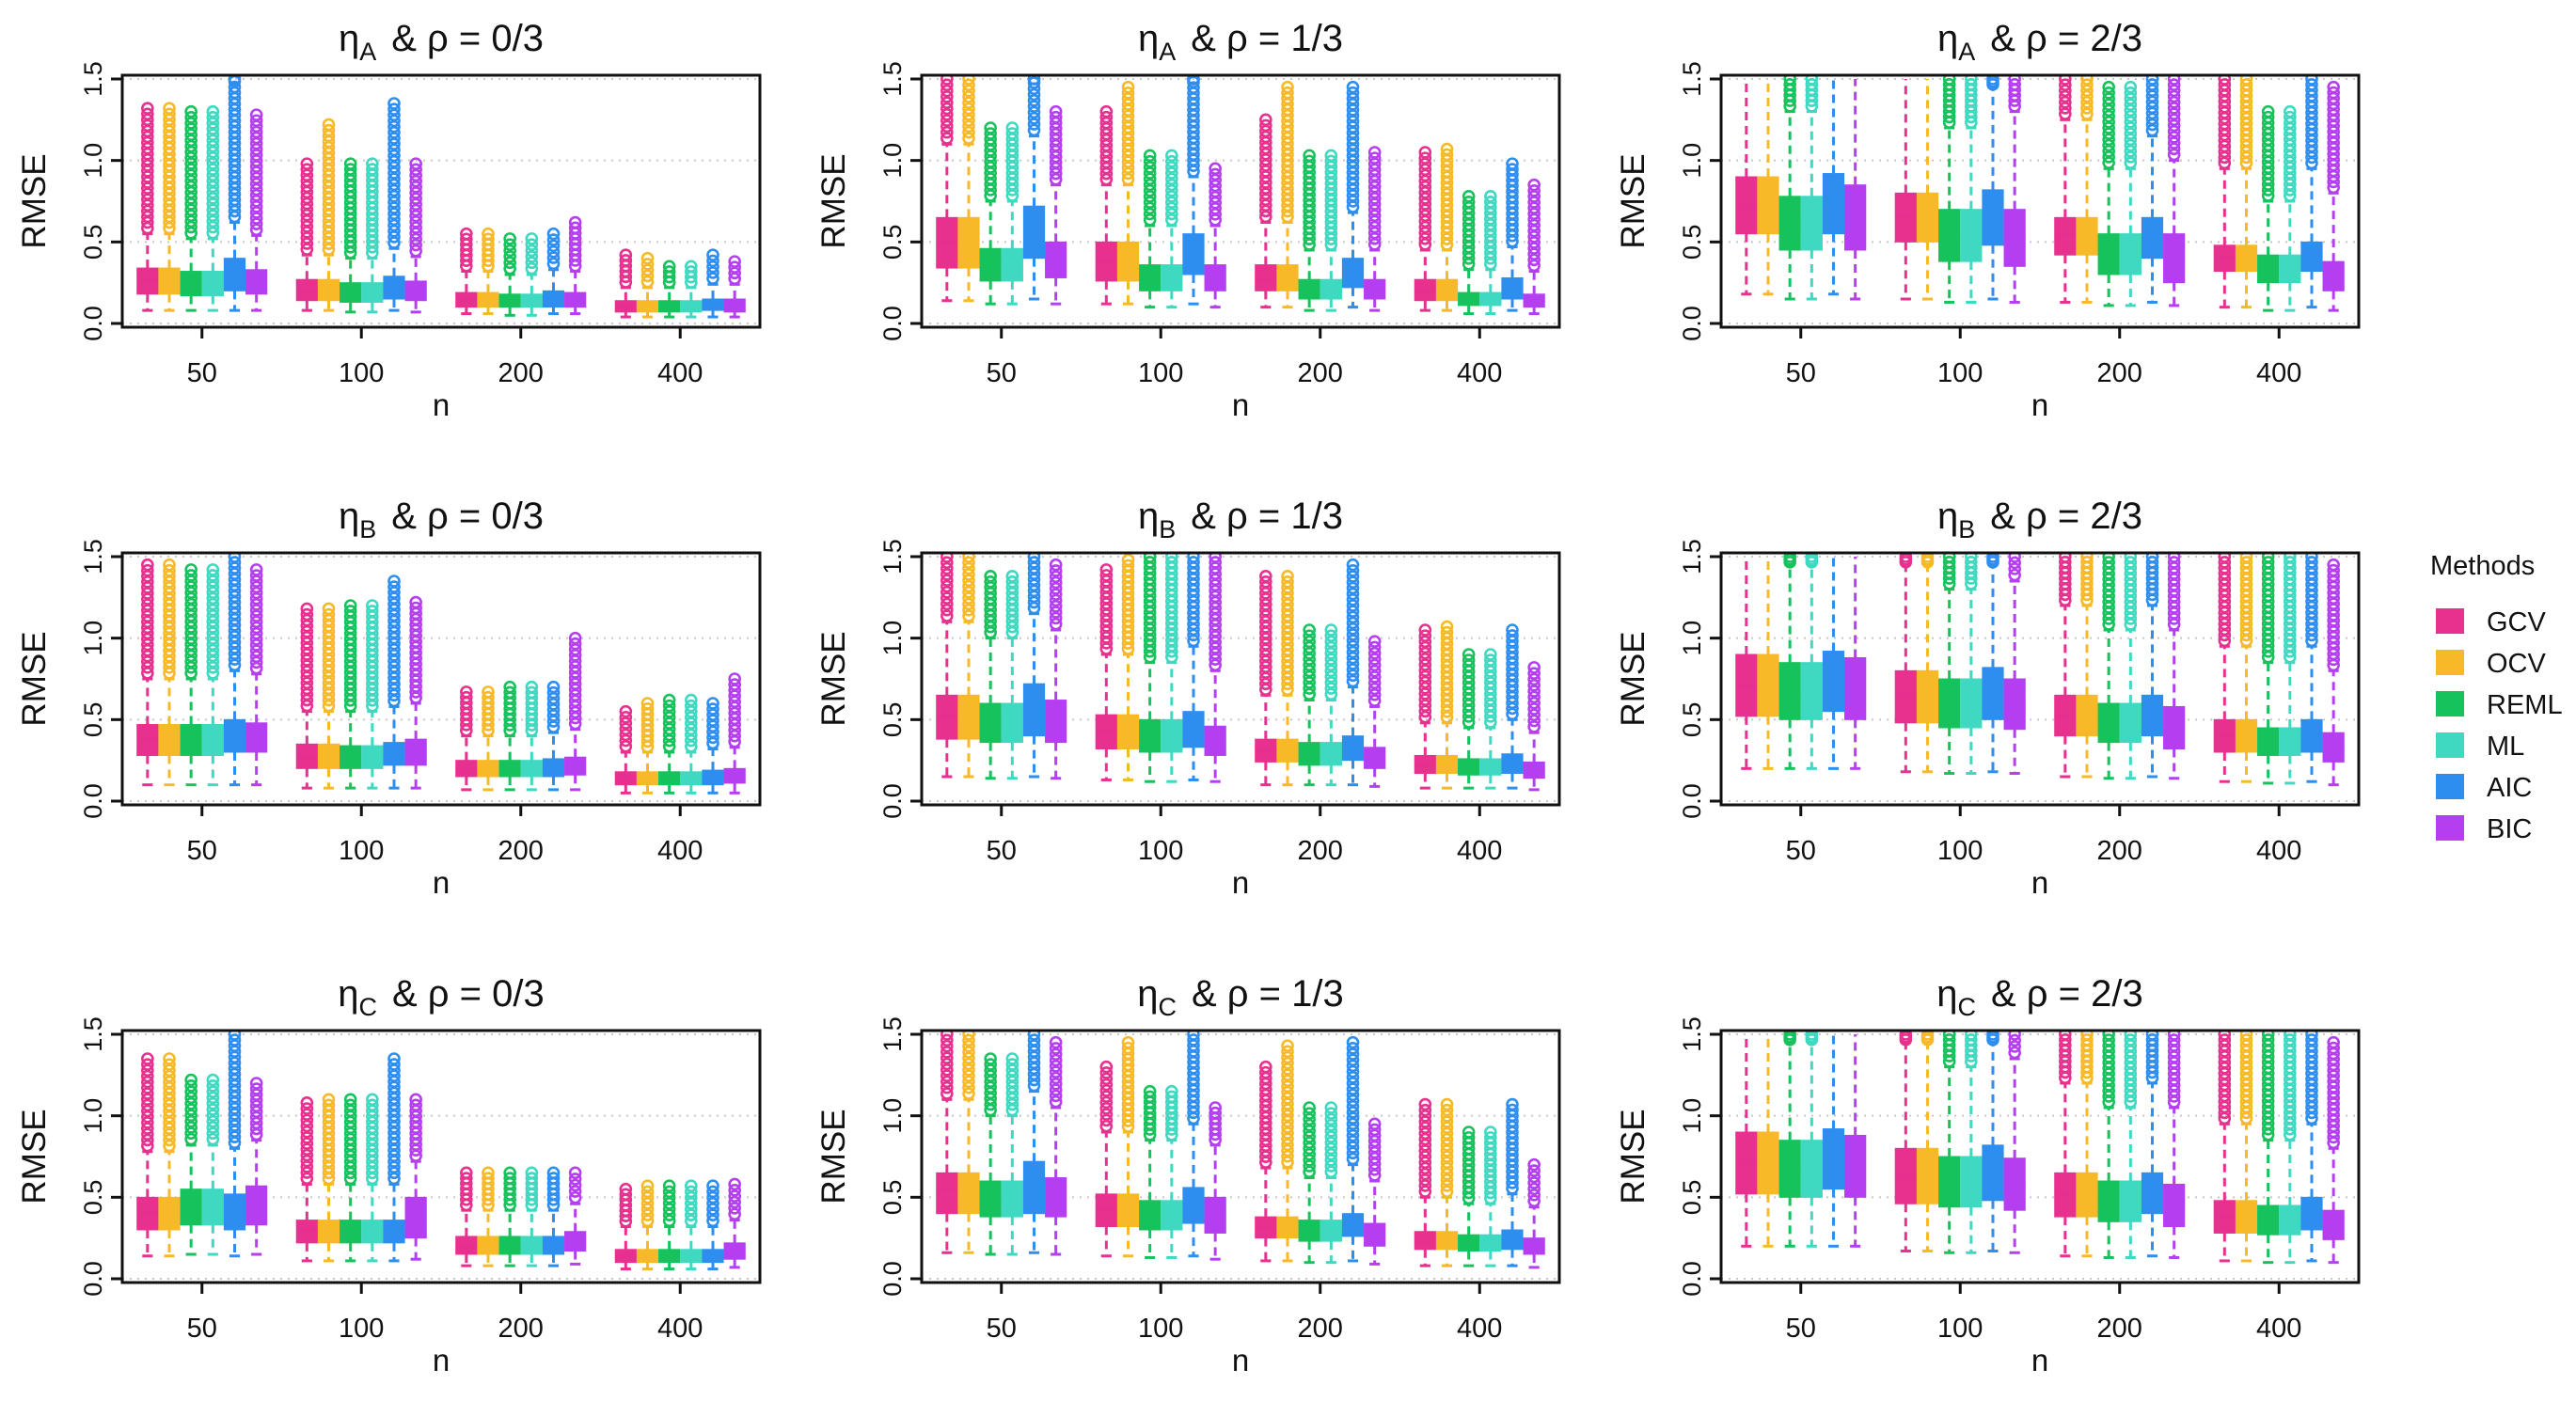  Describe the element at coordinates (34, 1156) in the screenshot. I see `y-axis-title: RMSE` at that location.